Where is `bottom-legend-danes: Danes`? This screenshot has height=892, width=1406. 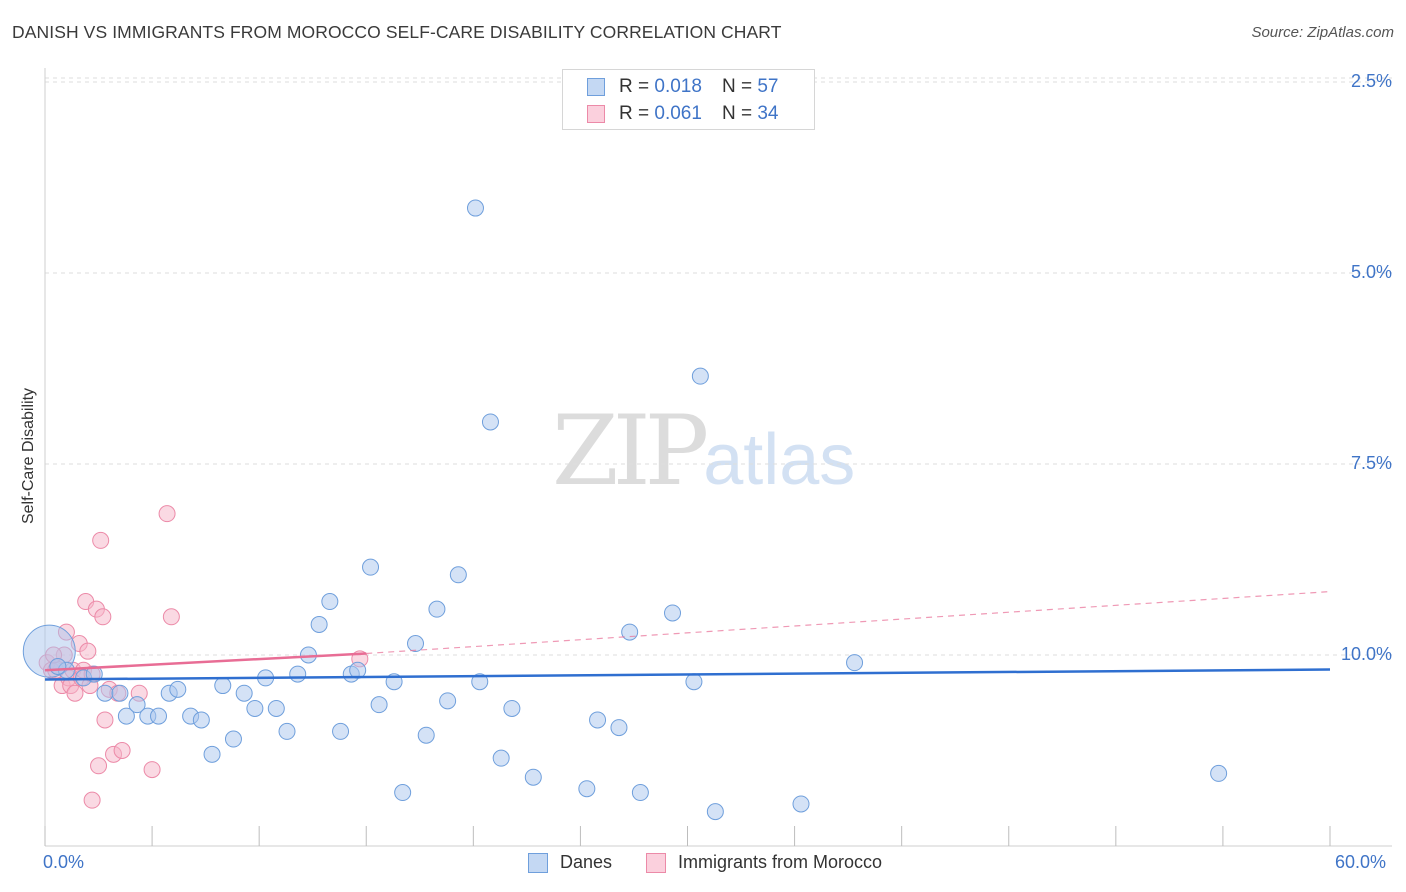
bottom-legend-danes: Danes is located at coordinates (570, 862).